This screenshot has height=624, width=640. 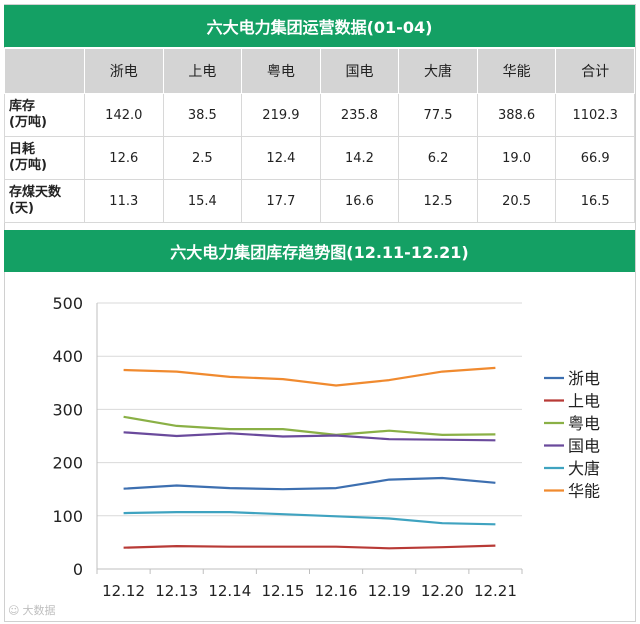 What do you see at coordinates (124, 71) in the screenshot?
I see `column-header: 浙电` at bounding box center [124, 71].